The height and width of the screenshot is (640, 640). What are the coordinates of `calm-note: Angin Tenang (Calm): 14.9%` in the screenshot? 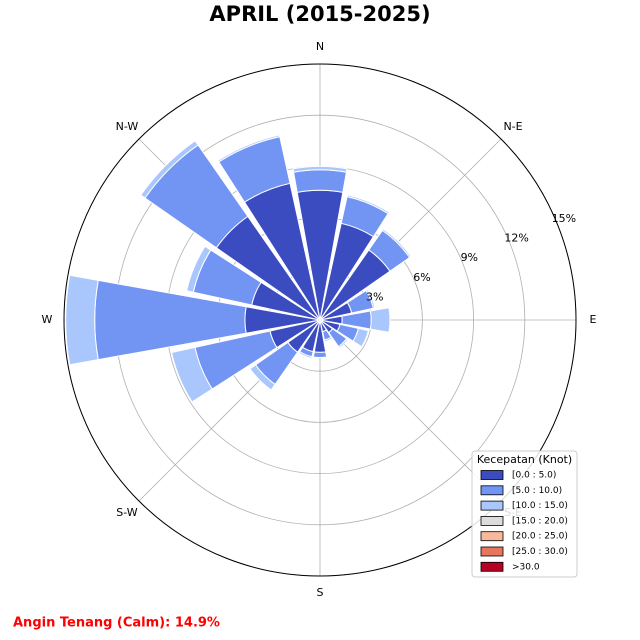 It's located at (116, 623).